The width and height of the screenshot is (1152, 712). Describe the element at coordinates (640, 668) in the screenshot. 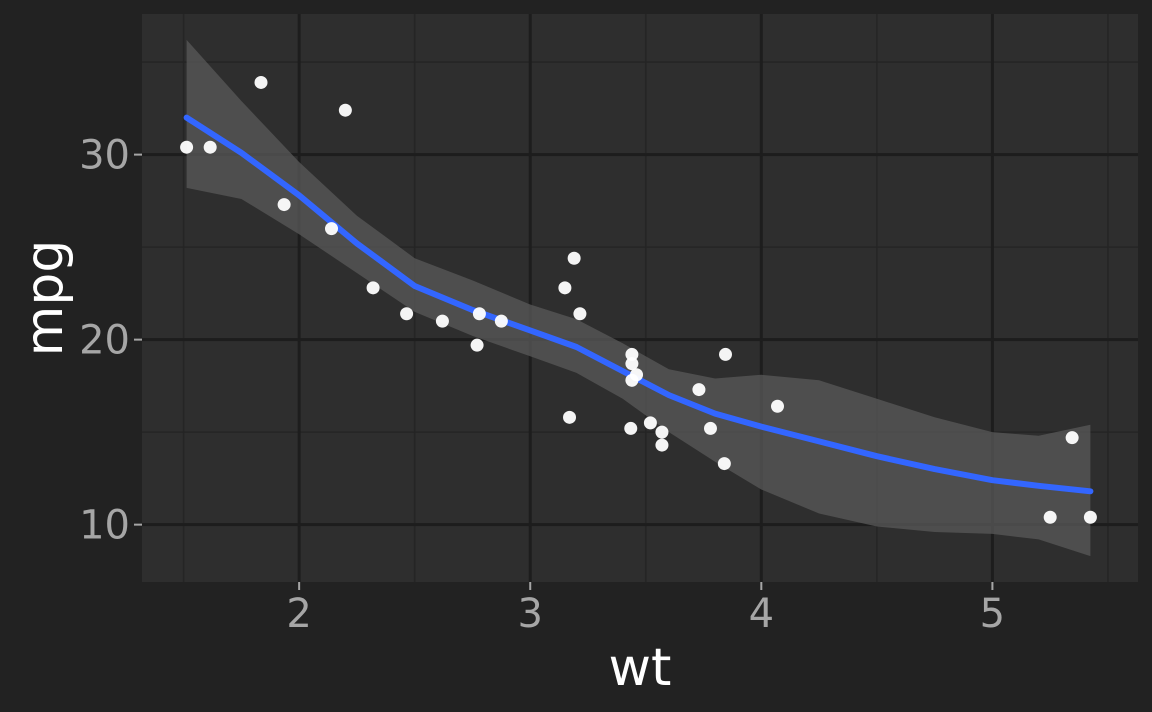

I see `x-axis-title: wt` at that location.